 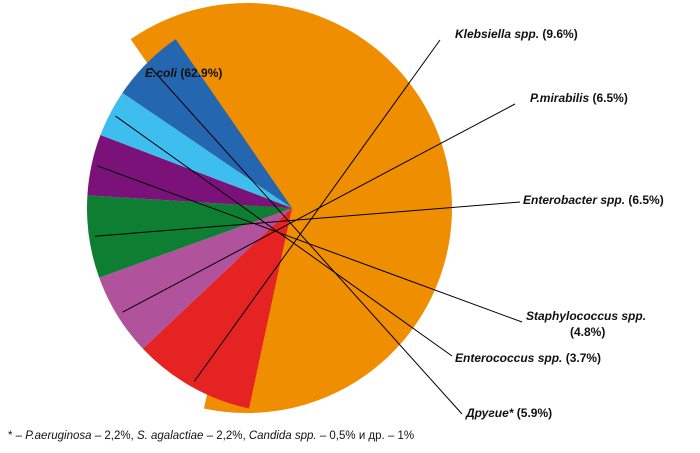 I want to click on slice-label-name: P.mirabilis, so click(x=559, y=98).